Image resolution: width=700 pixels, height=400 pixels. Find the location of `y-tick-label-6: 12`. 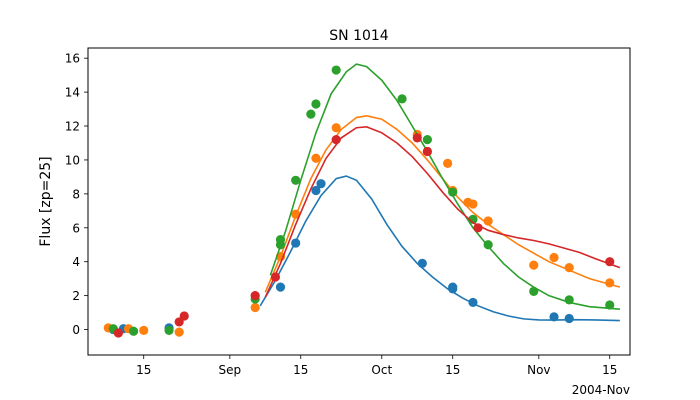

y-tick-label-6: 12 is located at coordinates (72, 127).